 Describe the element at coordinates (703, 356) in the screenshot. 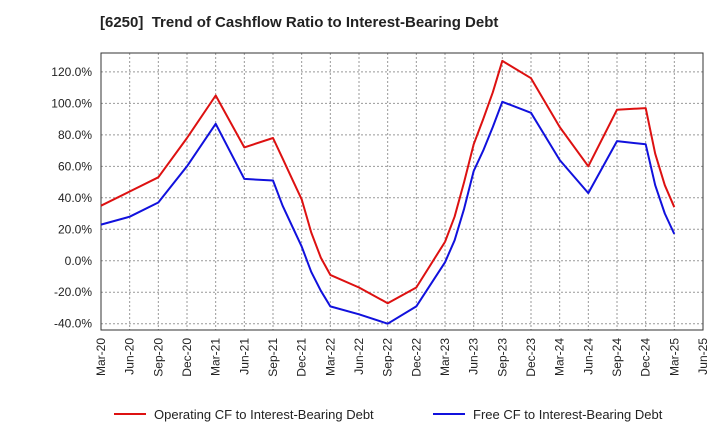

I see `x-tick-label: Jun-25` at that location.